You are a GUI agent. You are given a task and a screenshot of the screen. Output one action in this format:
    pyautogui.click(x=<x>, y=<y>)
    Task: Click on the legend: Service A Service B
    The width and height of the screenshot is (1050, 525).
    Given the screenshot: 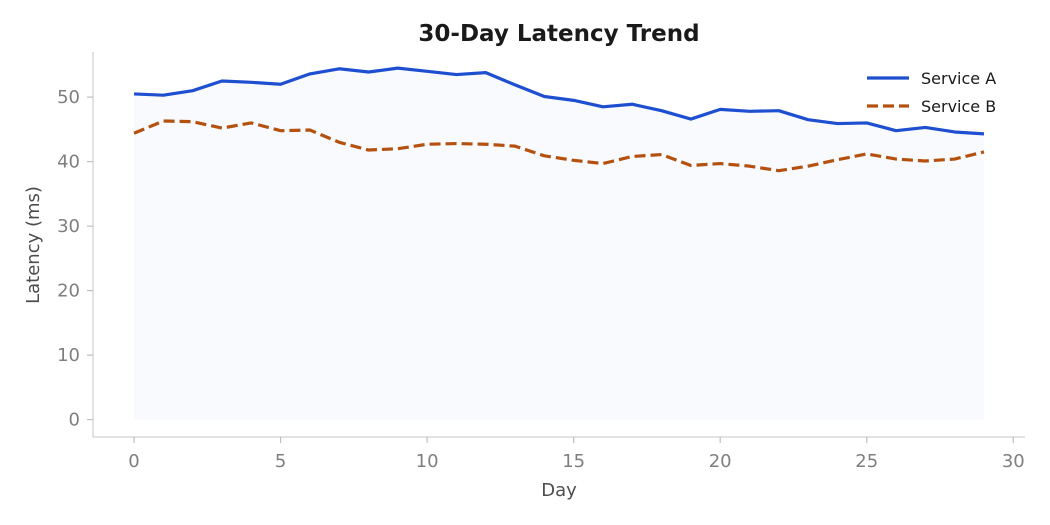 What is the action you would take?
    pyautogui.click(x=931, y=92)
    